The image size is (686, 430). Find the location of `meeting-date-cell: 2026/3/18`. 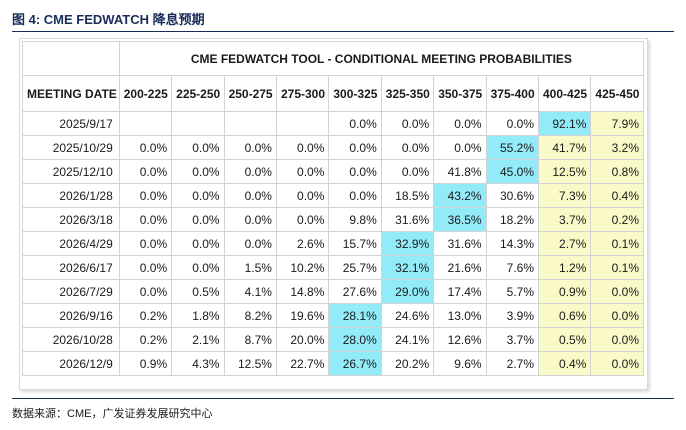

meeting-date-cell: 2026/3/18 is located at coordinates (71, 219).